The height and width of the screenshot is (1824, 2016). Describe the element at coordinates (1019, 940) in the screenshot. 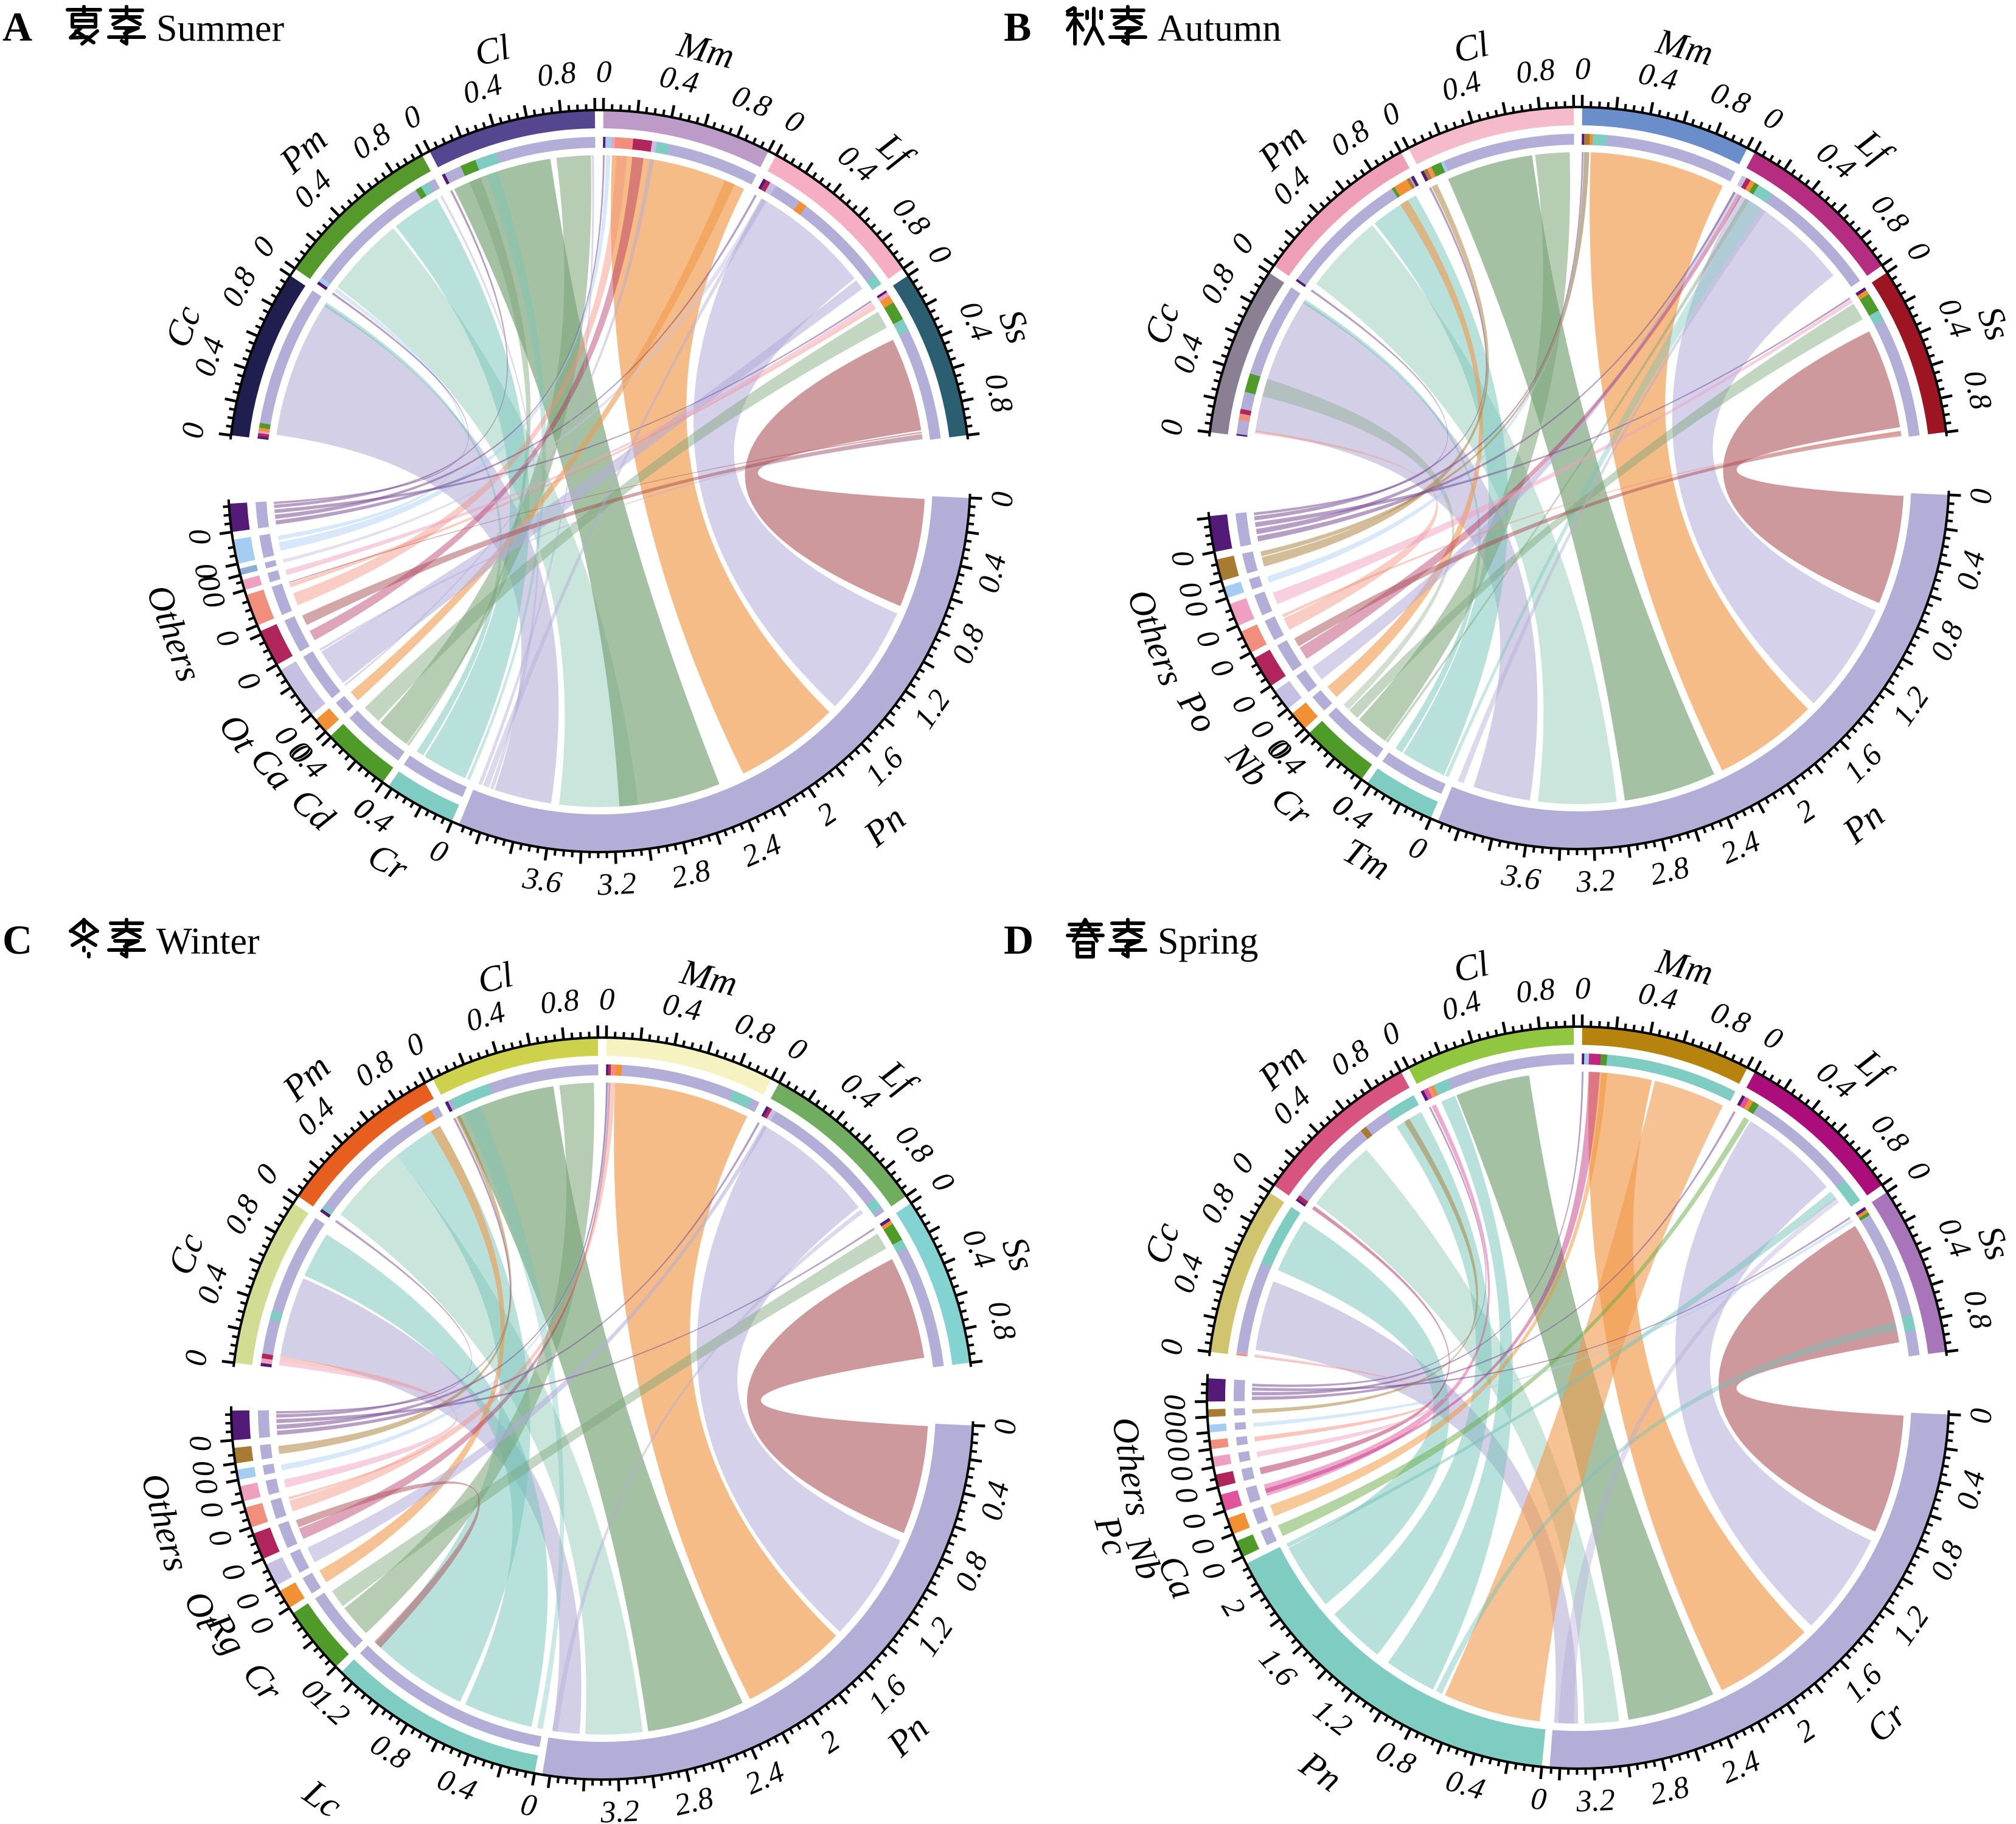

I see `svg-text: D` at that location.